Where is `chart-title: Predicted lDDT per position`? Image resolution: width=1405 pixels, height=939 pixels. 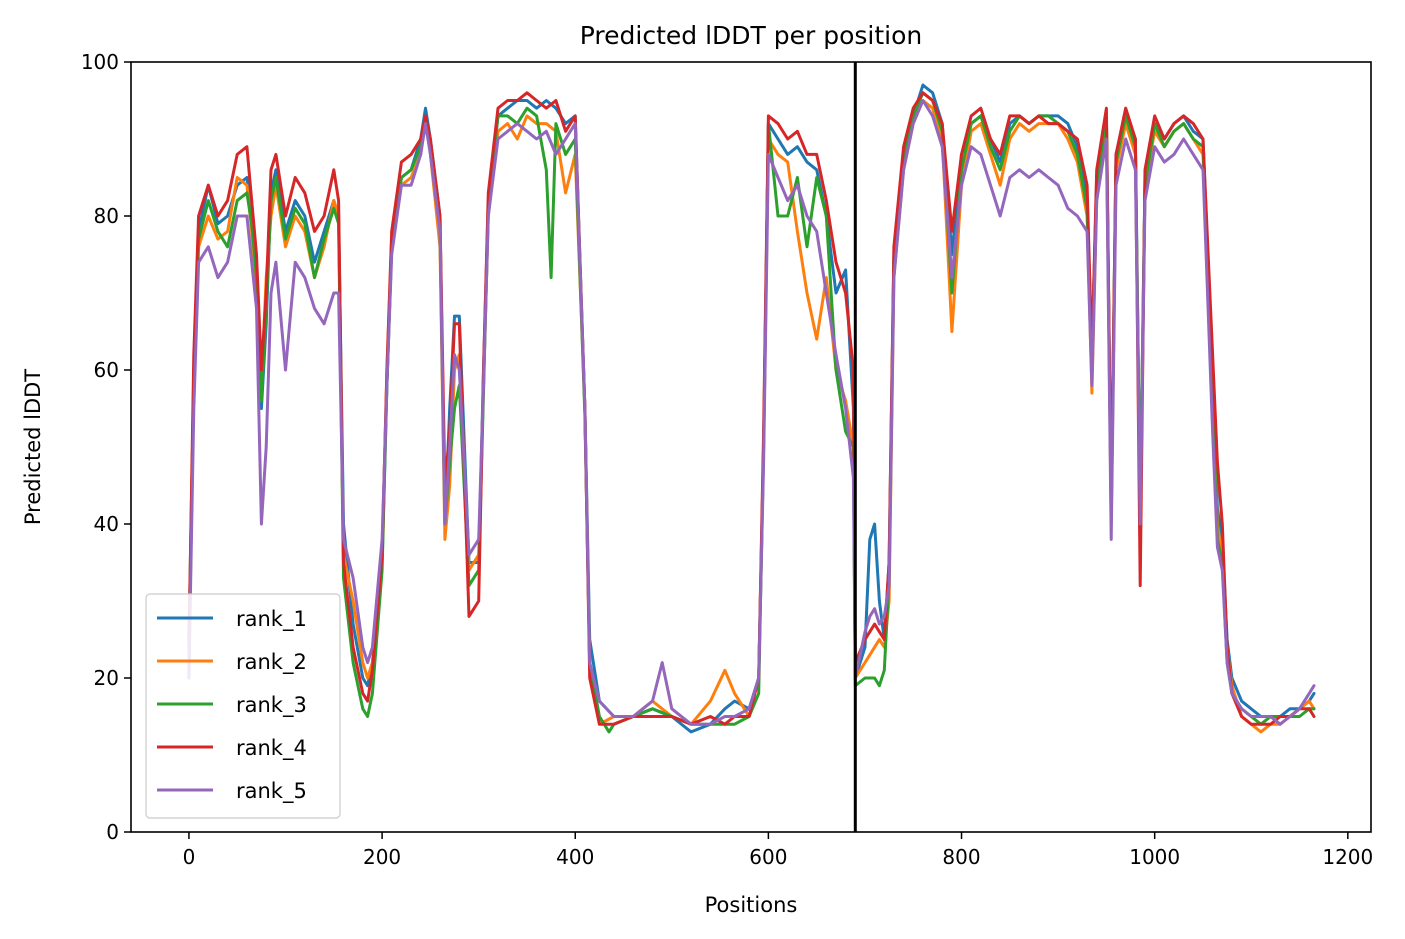
chart-title: Predicted lDDT per position is located at coordinates (751, 35).